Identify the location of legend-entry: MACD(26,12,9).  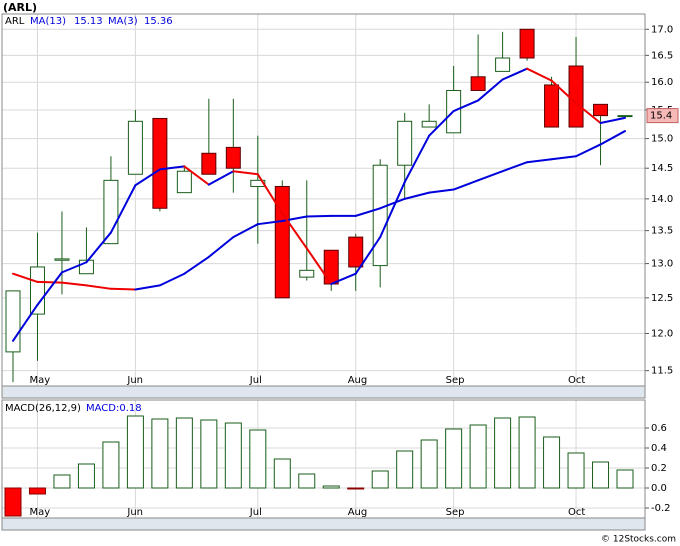
(43, 408).